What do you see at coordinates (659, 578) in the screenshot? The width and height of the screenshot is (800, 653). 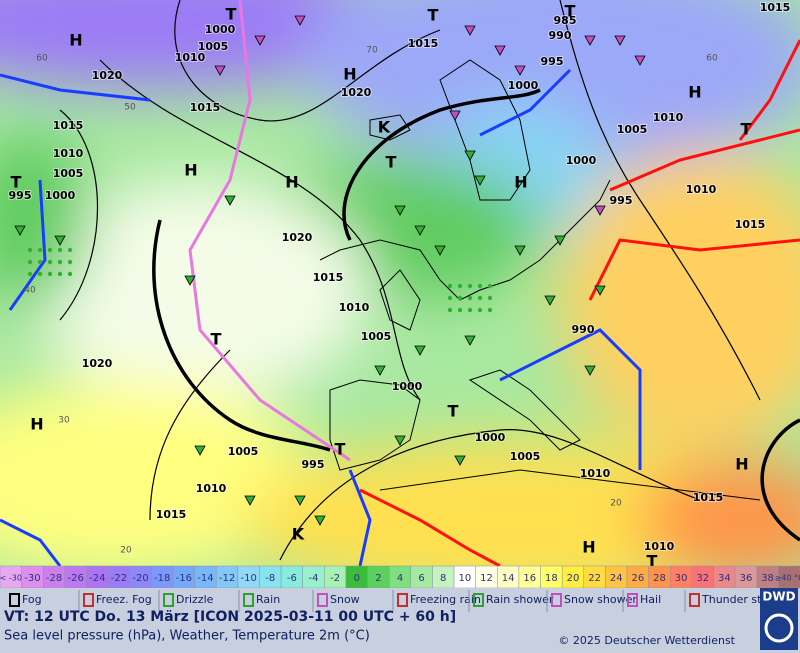 I see `scale-label: 28` at bounding box center [659, 578].